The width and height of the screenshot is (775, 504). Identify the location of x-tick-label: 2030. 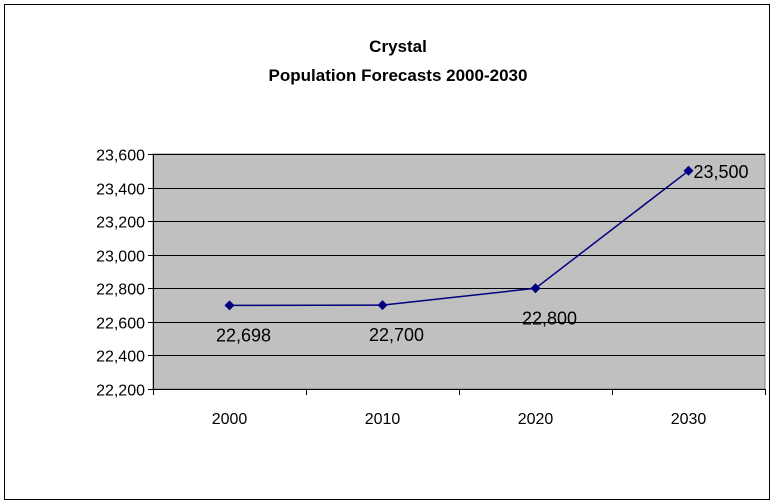
(689, 419).